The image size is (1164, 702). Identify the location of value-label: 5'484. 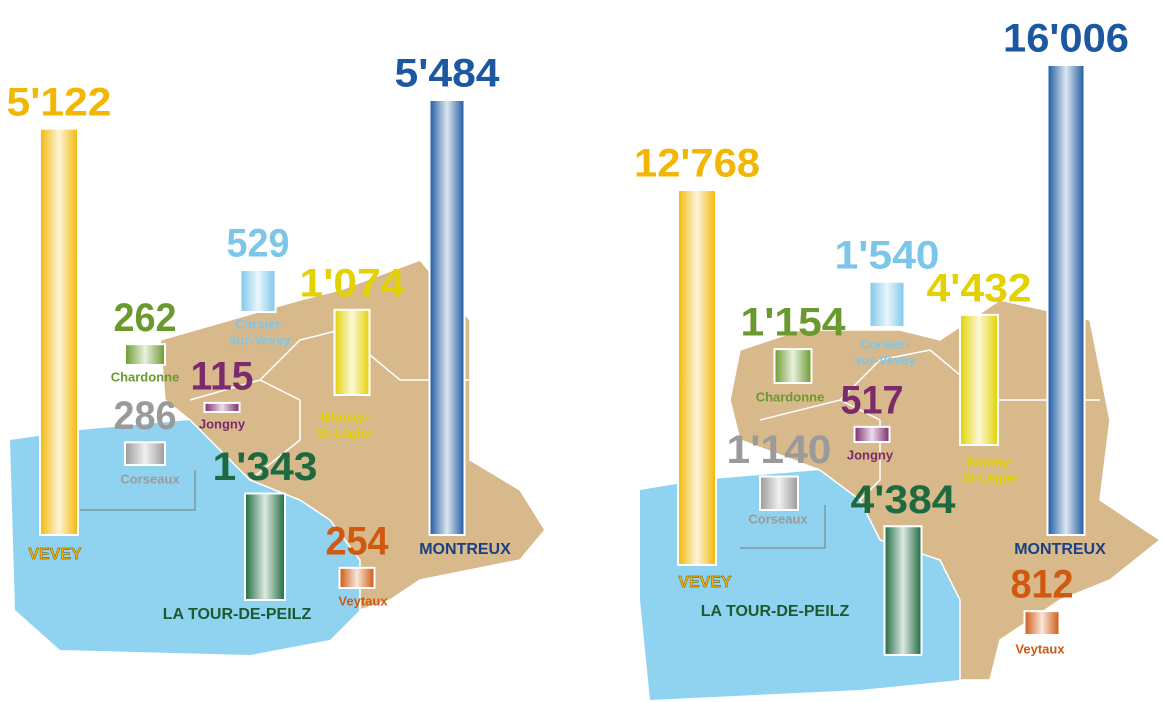
(448, 74).